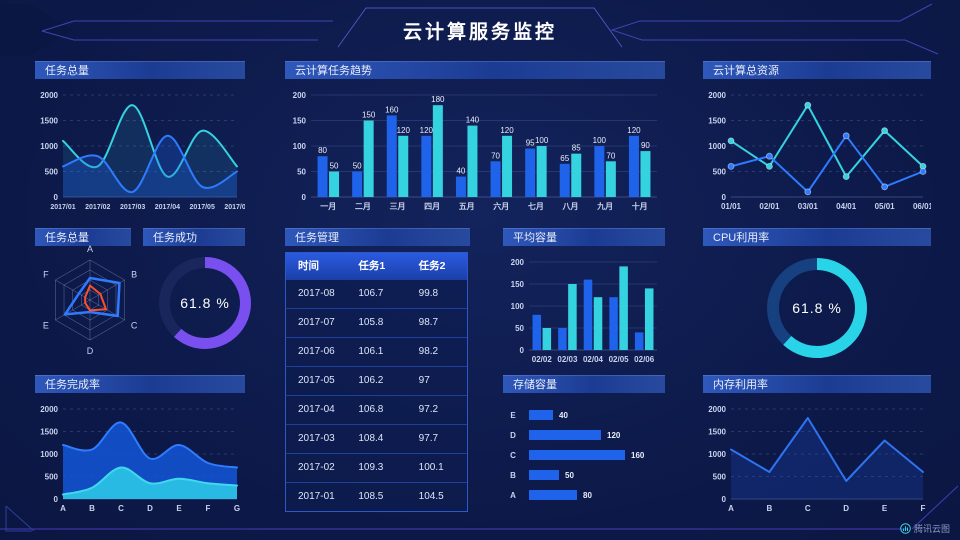 The image size is (960, 540). What do you see at coordinates (922, 206) in the screenshot?
I see `svg-text: 06/01` at bounding box center [922, 206].